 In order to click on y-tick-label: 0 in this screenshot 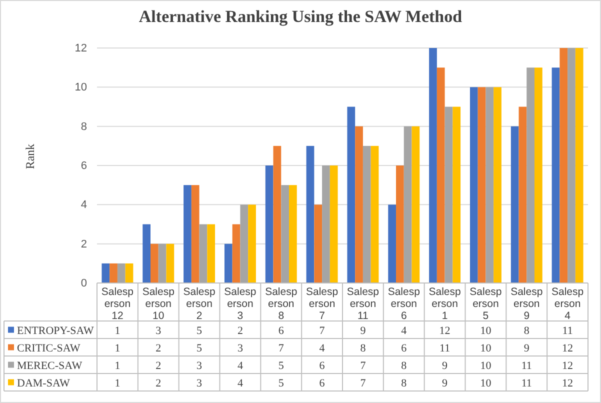, I will do `click(83, 284)`.